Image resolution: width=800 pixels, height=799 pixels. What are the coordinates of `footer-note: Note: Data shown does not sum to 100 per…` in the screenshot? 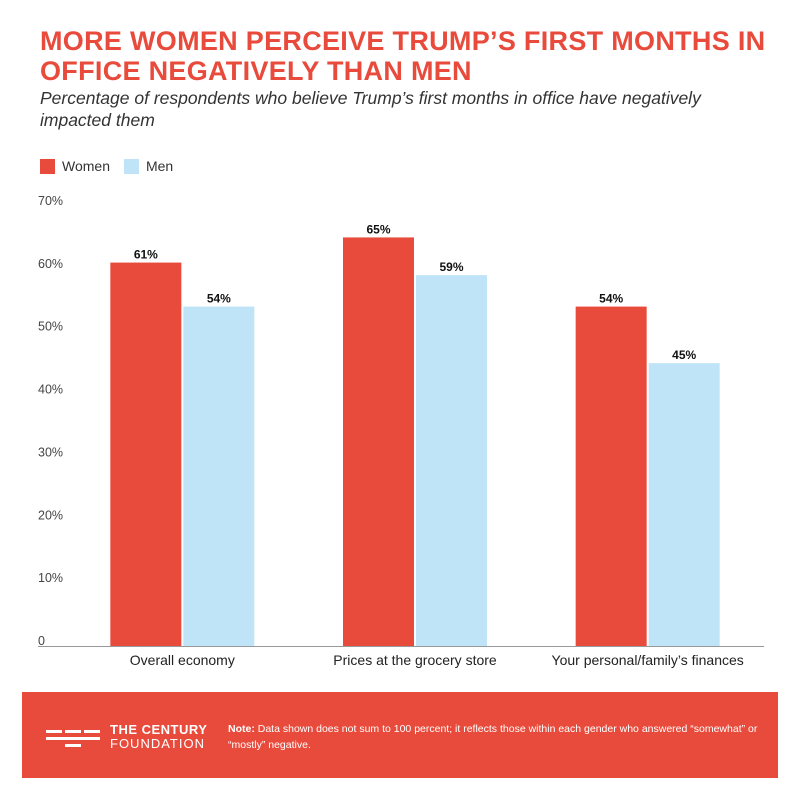 It's located at (493, 737).